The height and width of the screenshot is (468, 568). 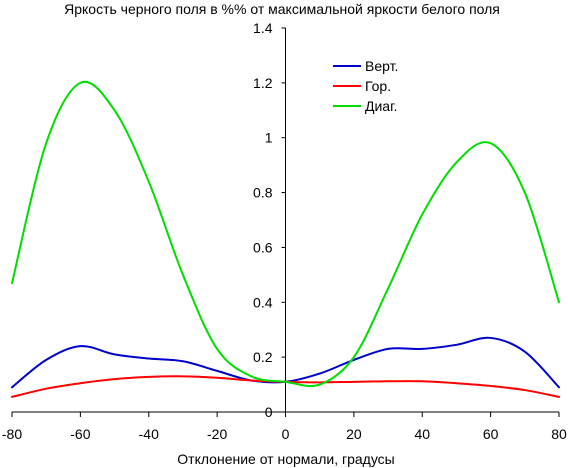 I want to click on y-tick-label: 1.2, so click(x=263, y=83).